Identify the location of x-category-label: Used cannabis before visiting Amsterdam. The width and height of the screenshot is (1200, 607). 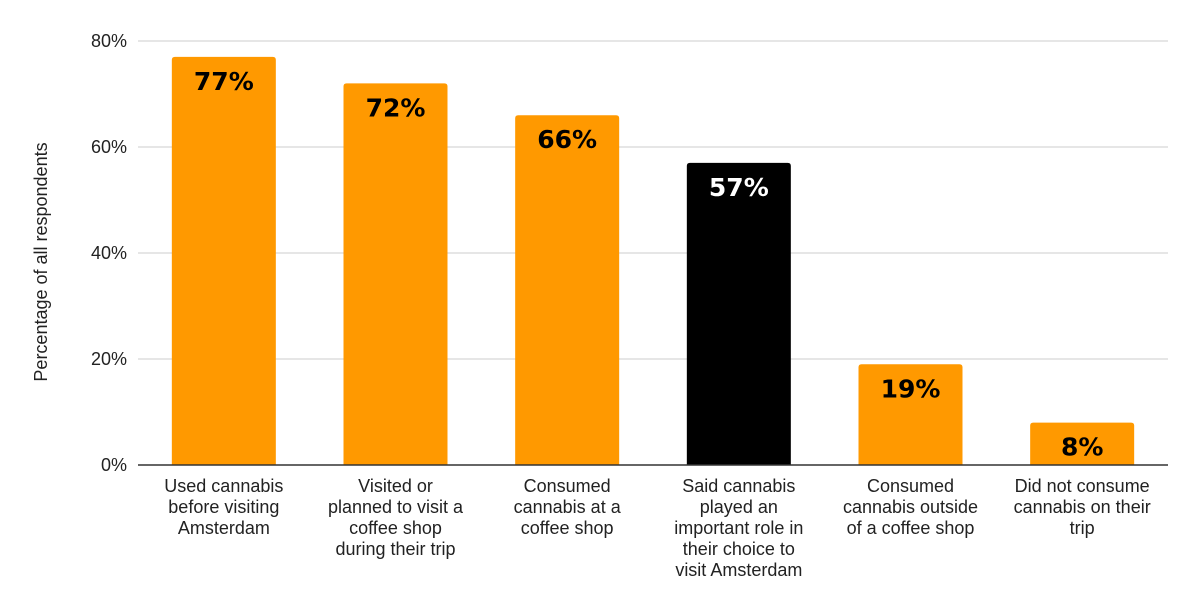
(223, 507).